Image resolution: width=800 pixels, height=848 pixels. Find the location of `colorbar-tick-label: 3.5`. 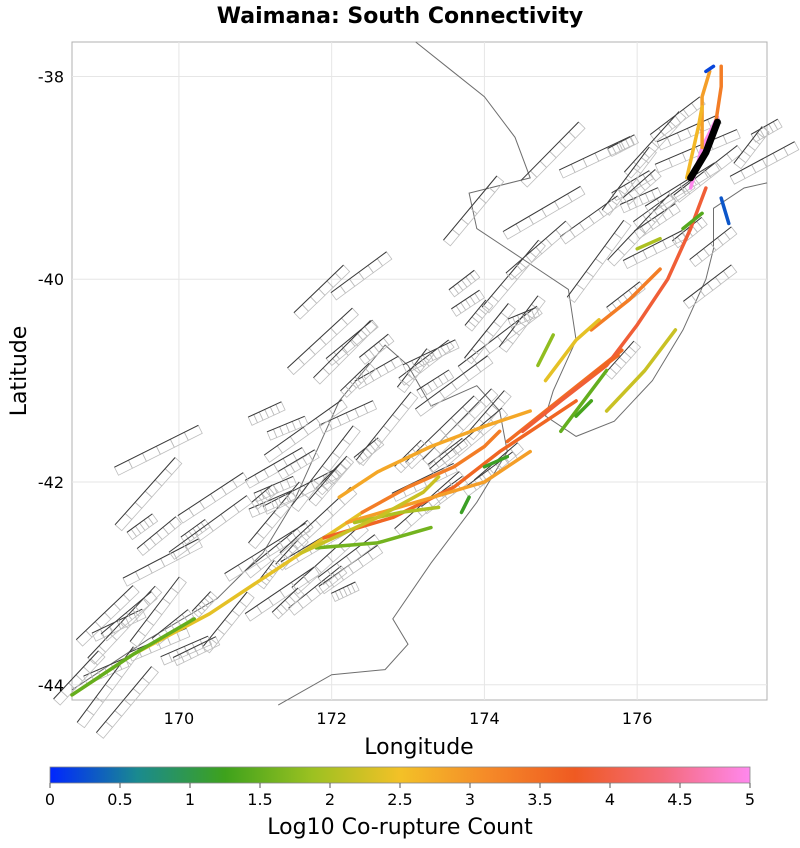

colorbar-tick-label: 3.5 is located at coordinates (539, 799).